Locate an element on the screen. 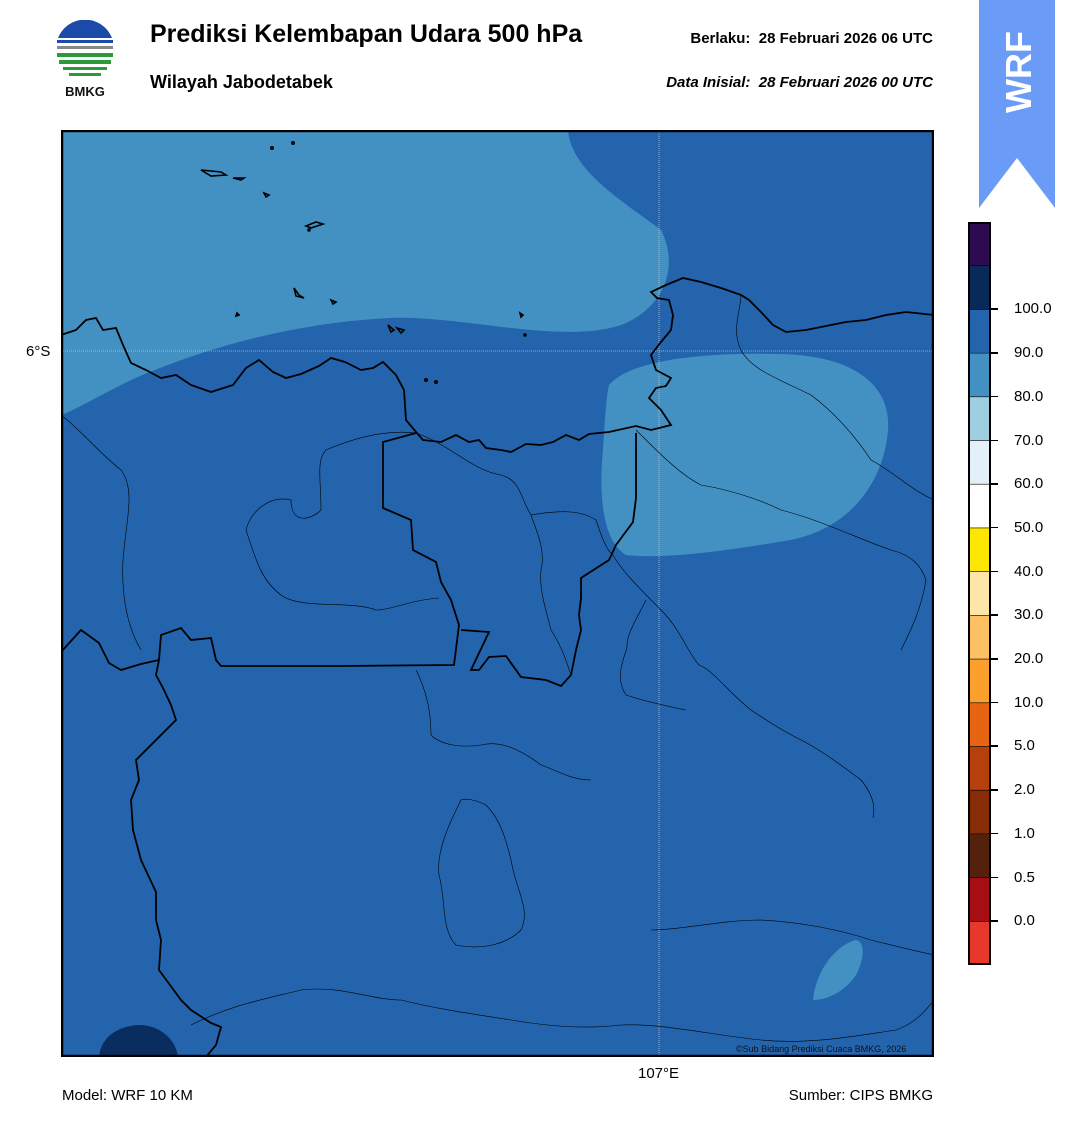 This screenshot has width=1081, height=1128. map-subtitle: Wilayah Jabodetabek is located at coordinates (241, 82).